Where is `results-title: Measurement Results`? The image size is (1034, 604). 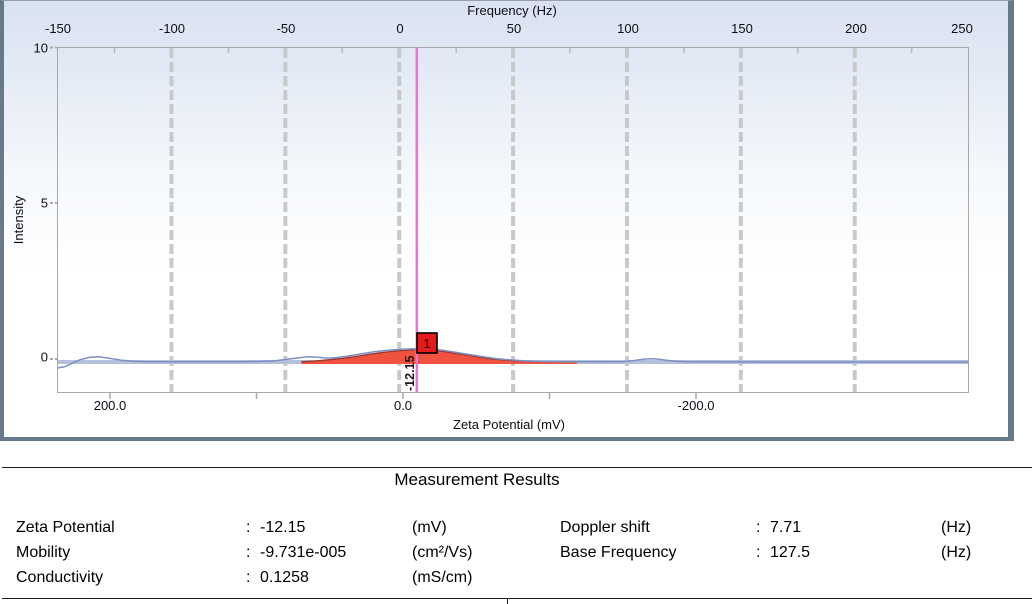
results-title: Measurement Results is located at coordinates (477, 479).